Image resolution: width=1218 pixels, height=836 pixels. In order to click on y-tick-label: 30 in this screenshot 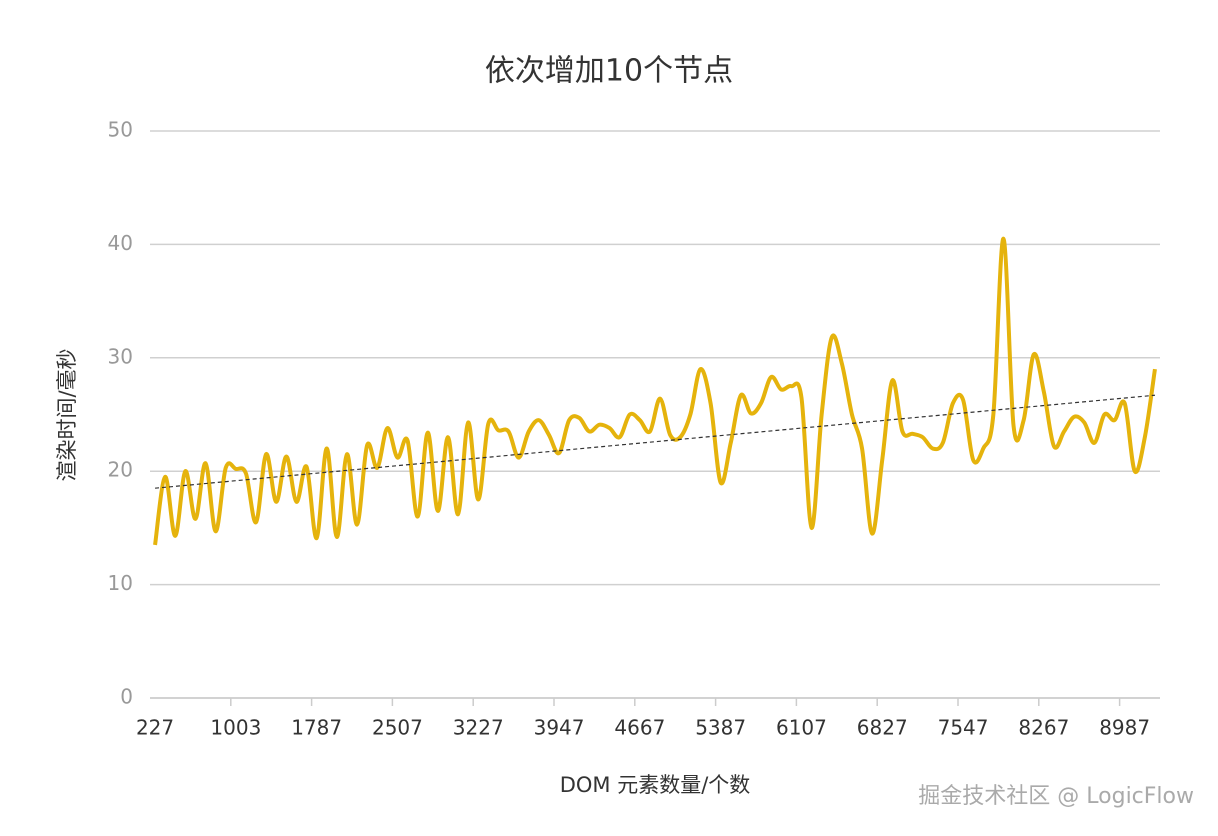, I will do `click(120, 356)`.